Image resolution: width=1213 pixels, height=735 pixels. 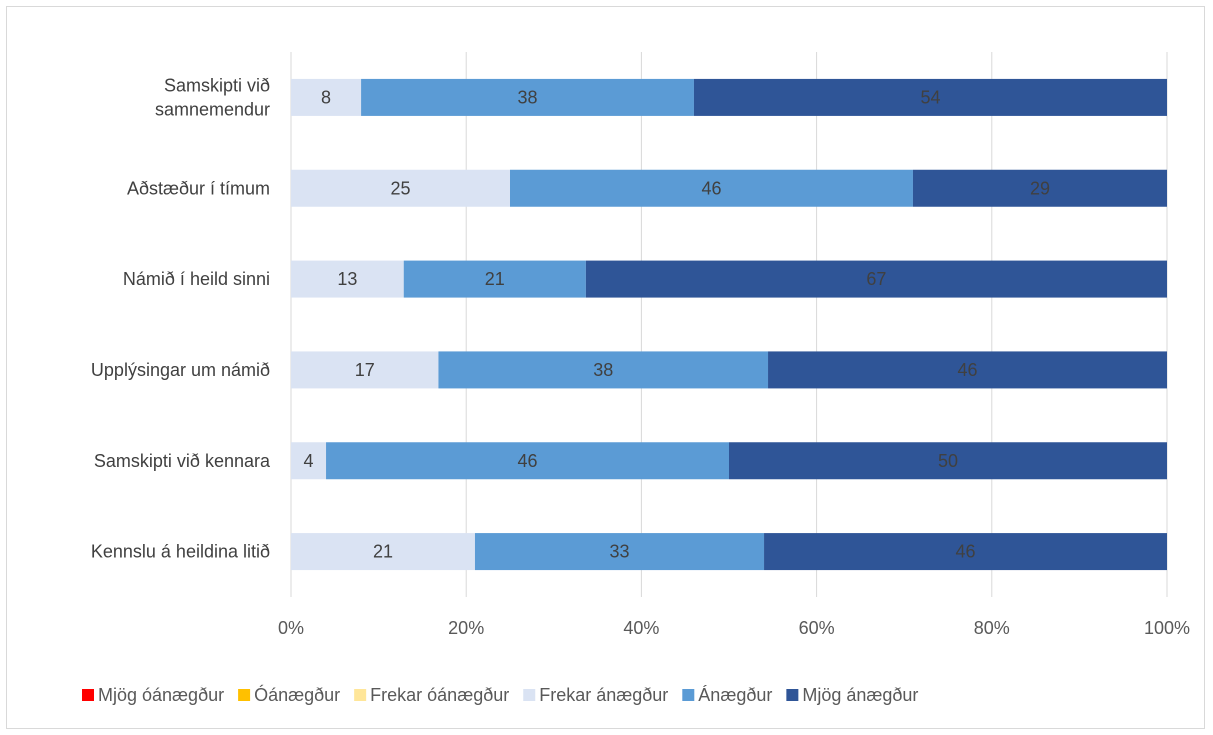 I want to click on x-tick-label: 40%, so click(x=641, y=628).